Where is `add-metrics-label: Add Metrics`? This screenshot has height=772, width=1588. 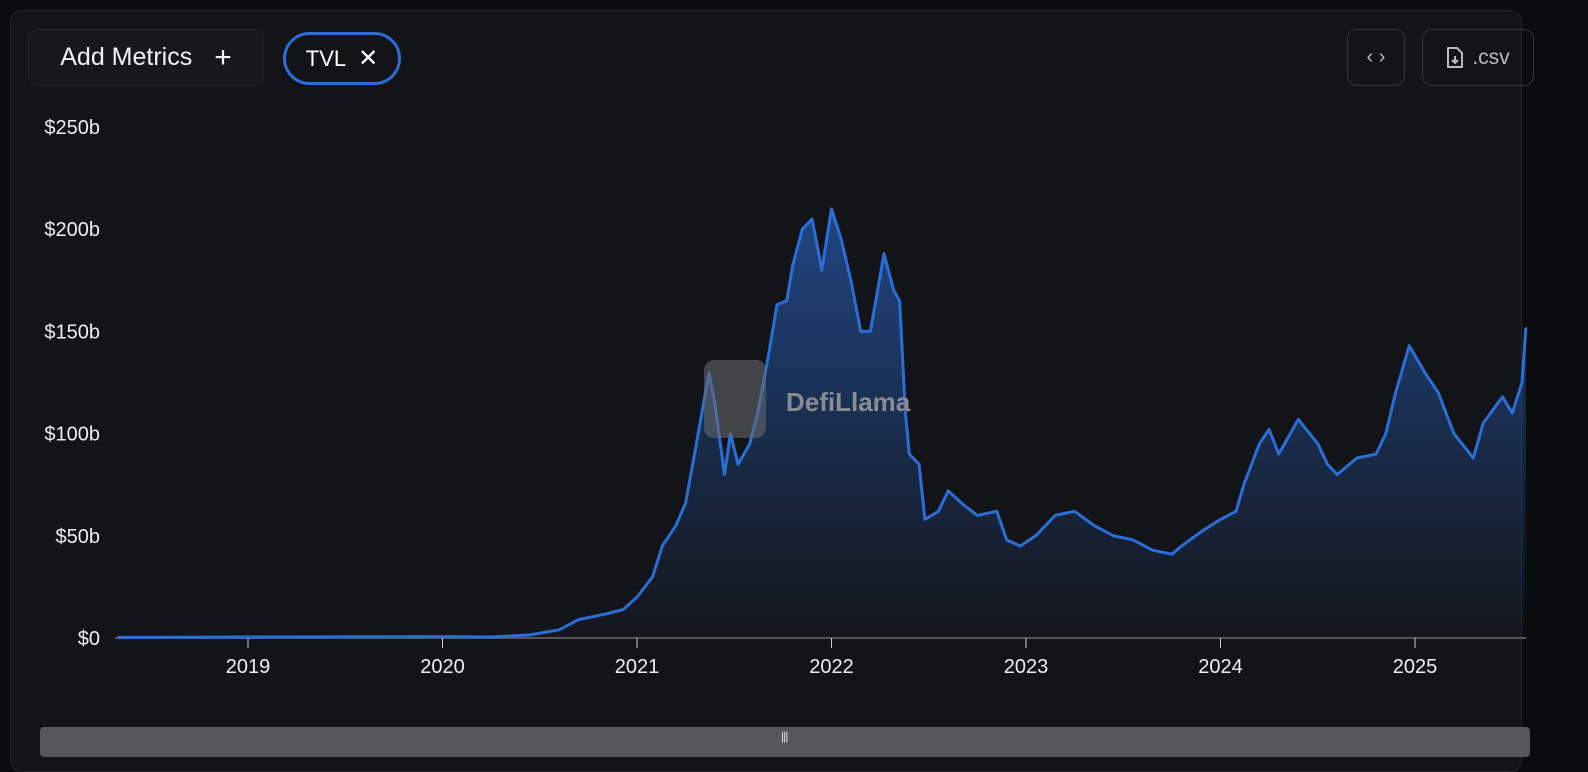
add-metrics-label: Add Metrics is located at coordinates (126, 57).